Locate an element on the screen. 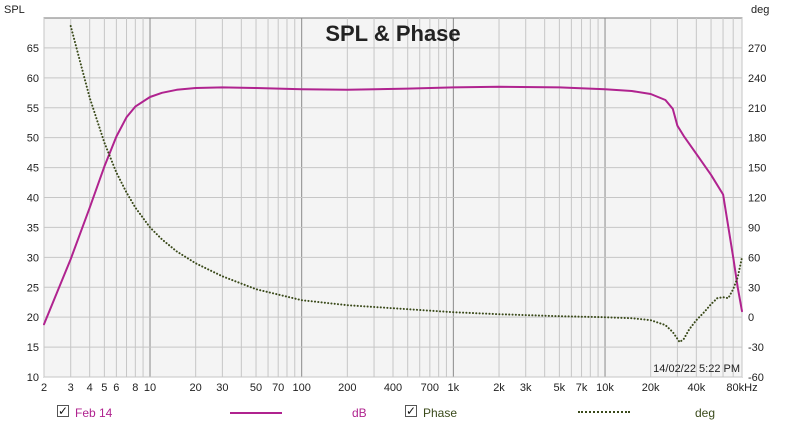 This screenshot has height=428, width=800. feb14-checkbox: ✓ is located at coordinates (63, 411).